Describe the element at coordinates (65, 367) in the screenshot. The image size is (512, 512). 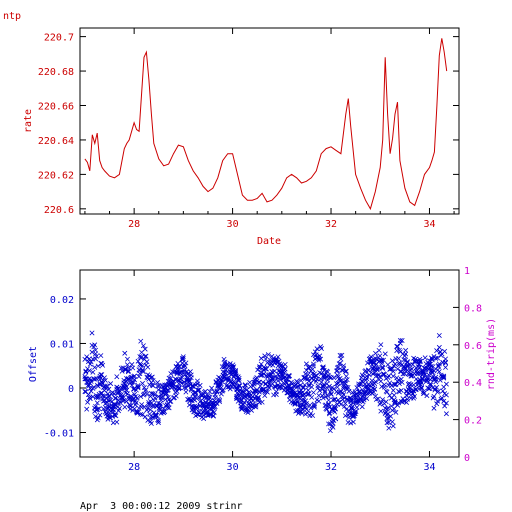
I see `offset-y-ticks: -0.01 0 0.01 0.02` at that location.